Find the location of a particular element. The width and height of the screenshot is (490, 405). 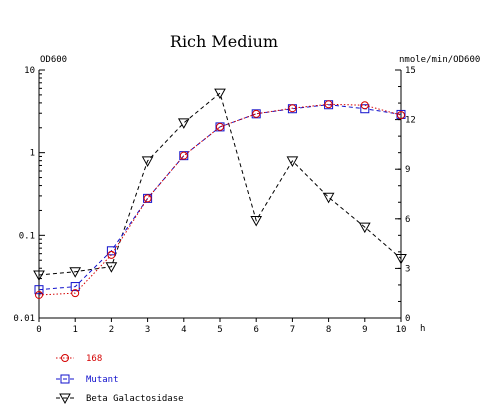

x-tick-label: 5 is located at coordinates (219, 330).